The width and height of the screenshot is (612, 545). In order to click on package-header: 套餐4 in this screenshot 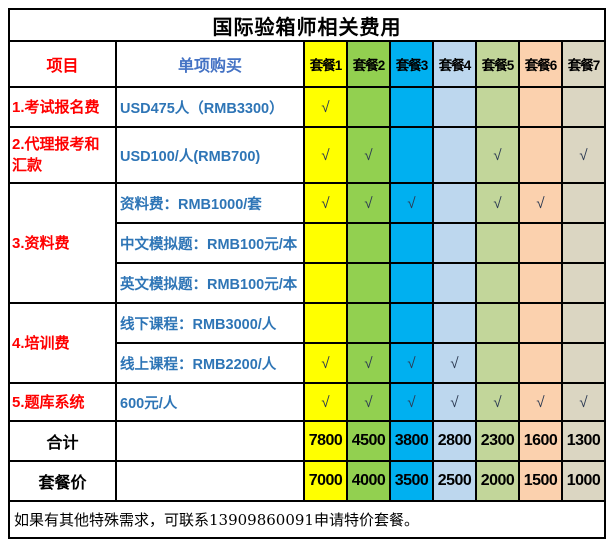, I will do `click(454, 64)`.